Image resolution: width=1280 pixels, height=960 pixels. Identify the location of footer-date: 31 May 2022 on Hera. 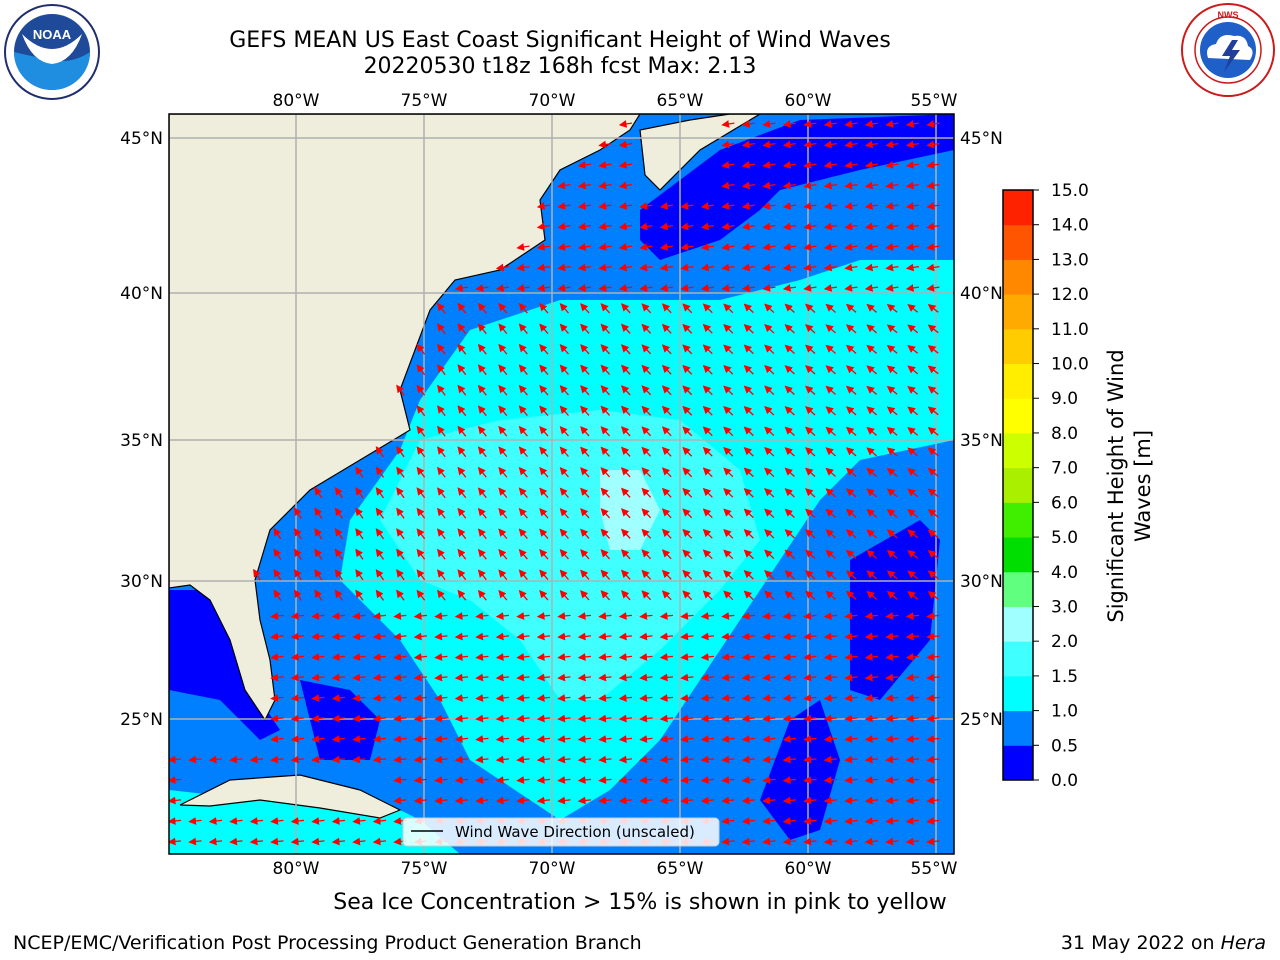
(1163, 943).